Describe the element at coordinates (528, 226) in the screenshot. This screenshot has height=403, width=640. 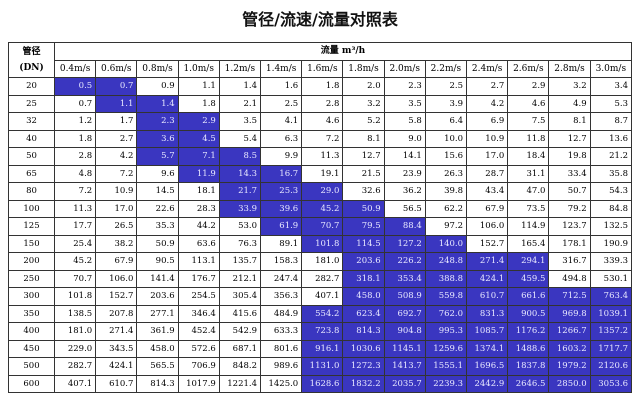
I see `flow-cell: 114.9` at that location.